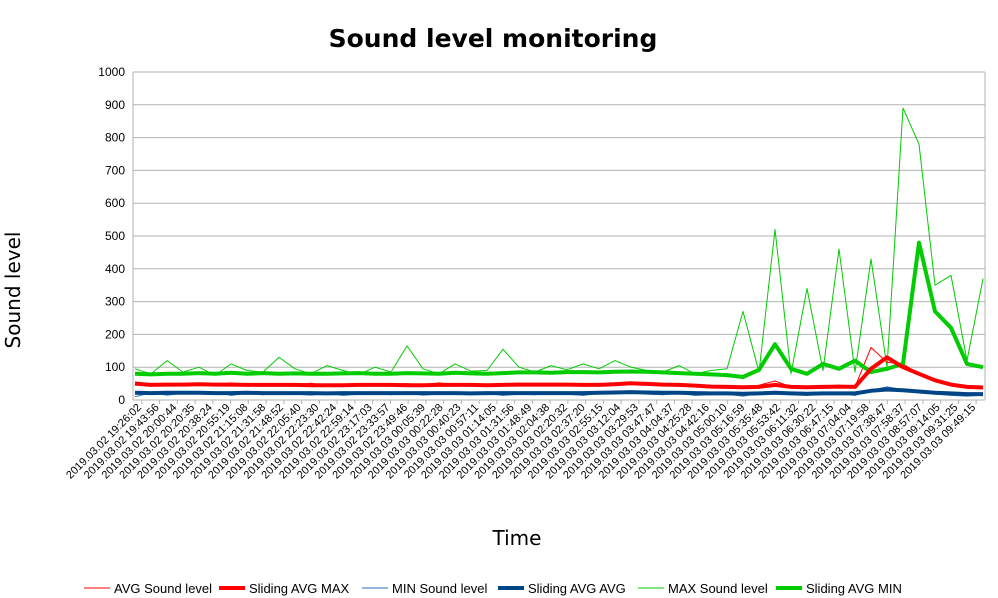 The height and width of the screenshot is (598, 998). I want to click on y-tick-label: 300, so click(115, 302).